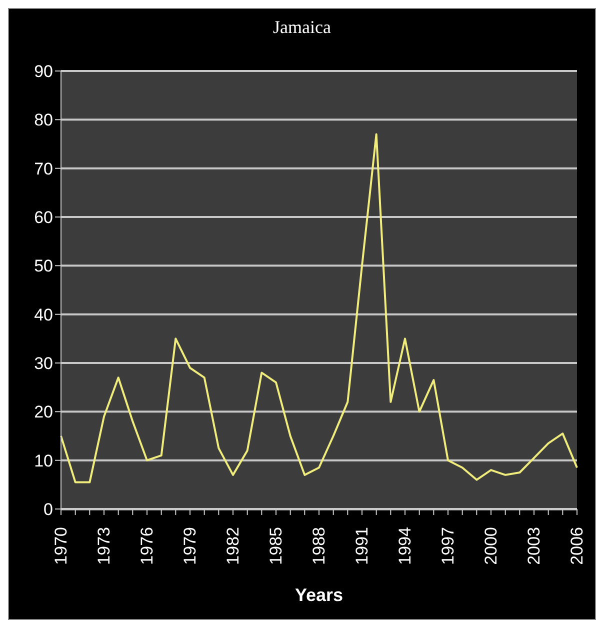 The height and width of the screenshot is (626, 602). Describe the element at coordinates (362, 546) in the screenshot. I see `x-tick-label: 1991` at that location.